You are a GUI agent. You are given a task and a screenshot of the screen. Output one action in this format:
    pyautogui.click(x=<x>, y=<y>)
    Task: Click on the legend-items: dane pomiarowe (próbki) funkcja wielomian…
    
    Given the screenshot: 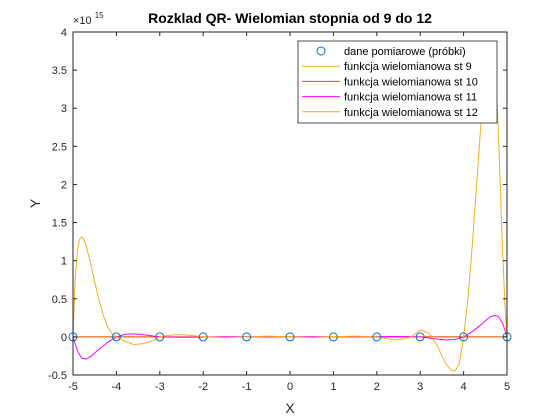 What is the action you would take?
    pyautogui.click(x=390, y=82)
    